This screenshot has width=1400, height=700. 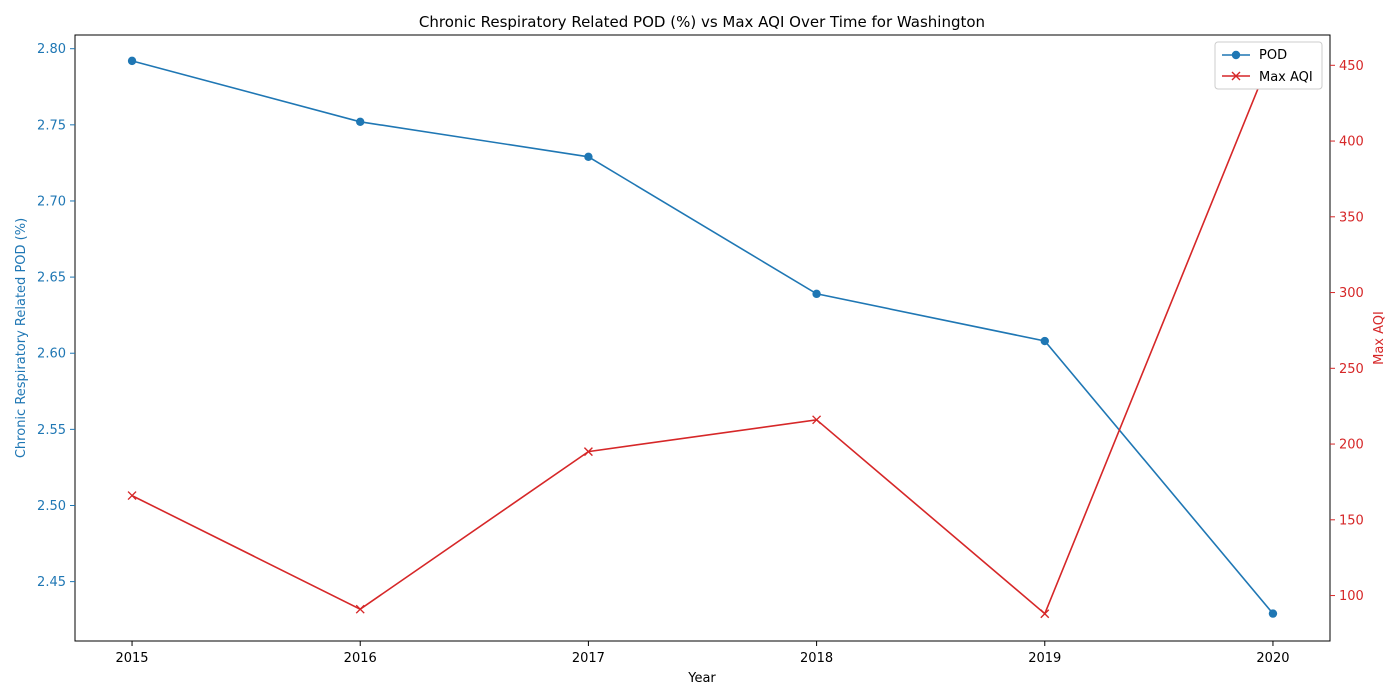 I want to click on right-y-tick-label: 350, so click(x=1351, y=217).